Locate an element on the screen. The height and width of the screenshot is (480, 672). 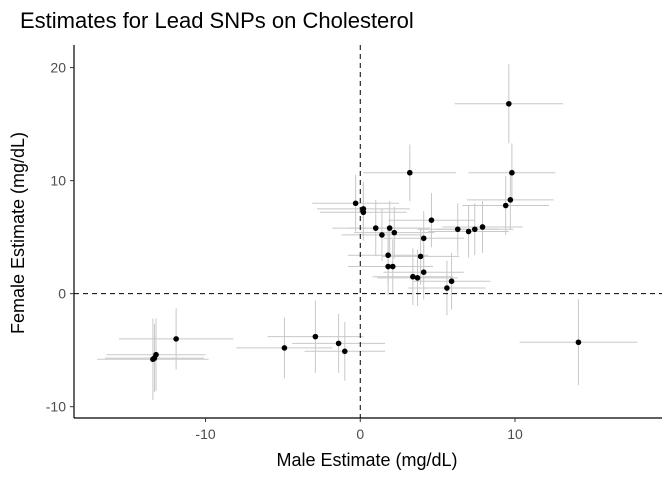
y-tick-label: 10 is located at coordinates (58, 181).